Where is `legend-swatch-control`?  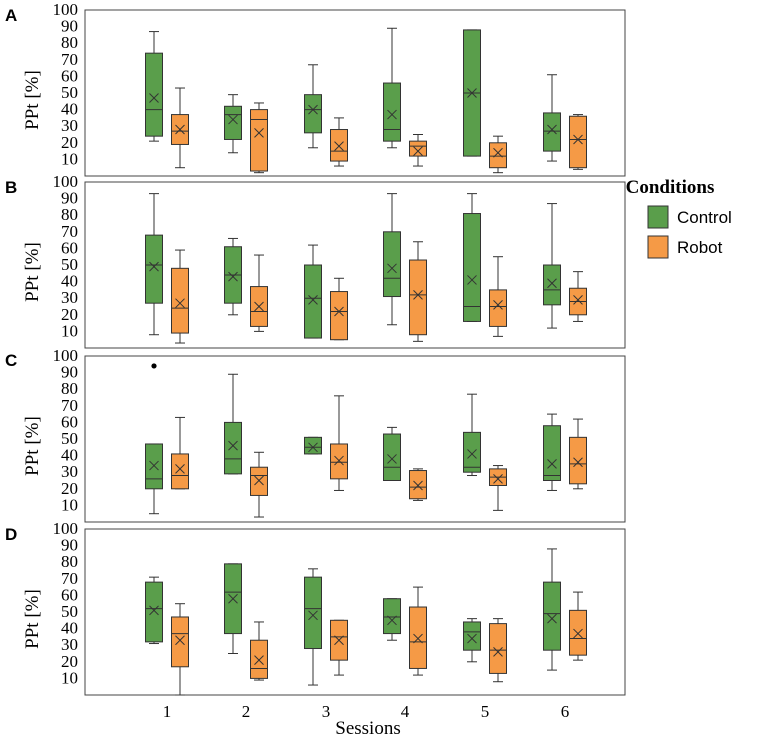 legend-swatch-control is located at coordinates (658, 217).